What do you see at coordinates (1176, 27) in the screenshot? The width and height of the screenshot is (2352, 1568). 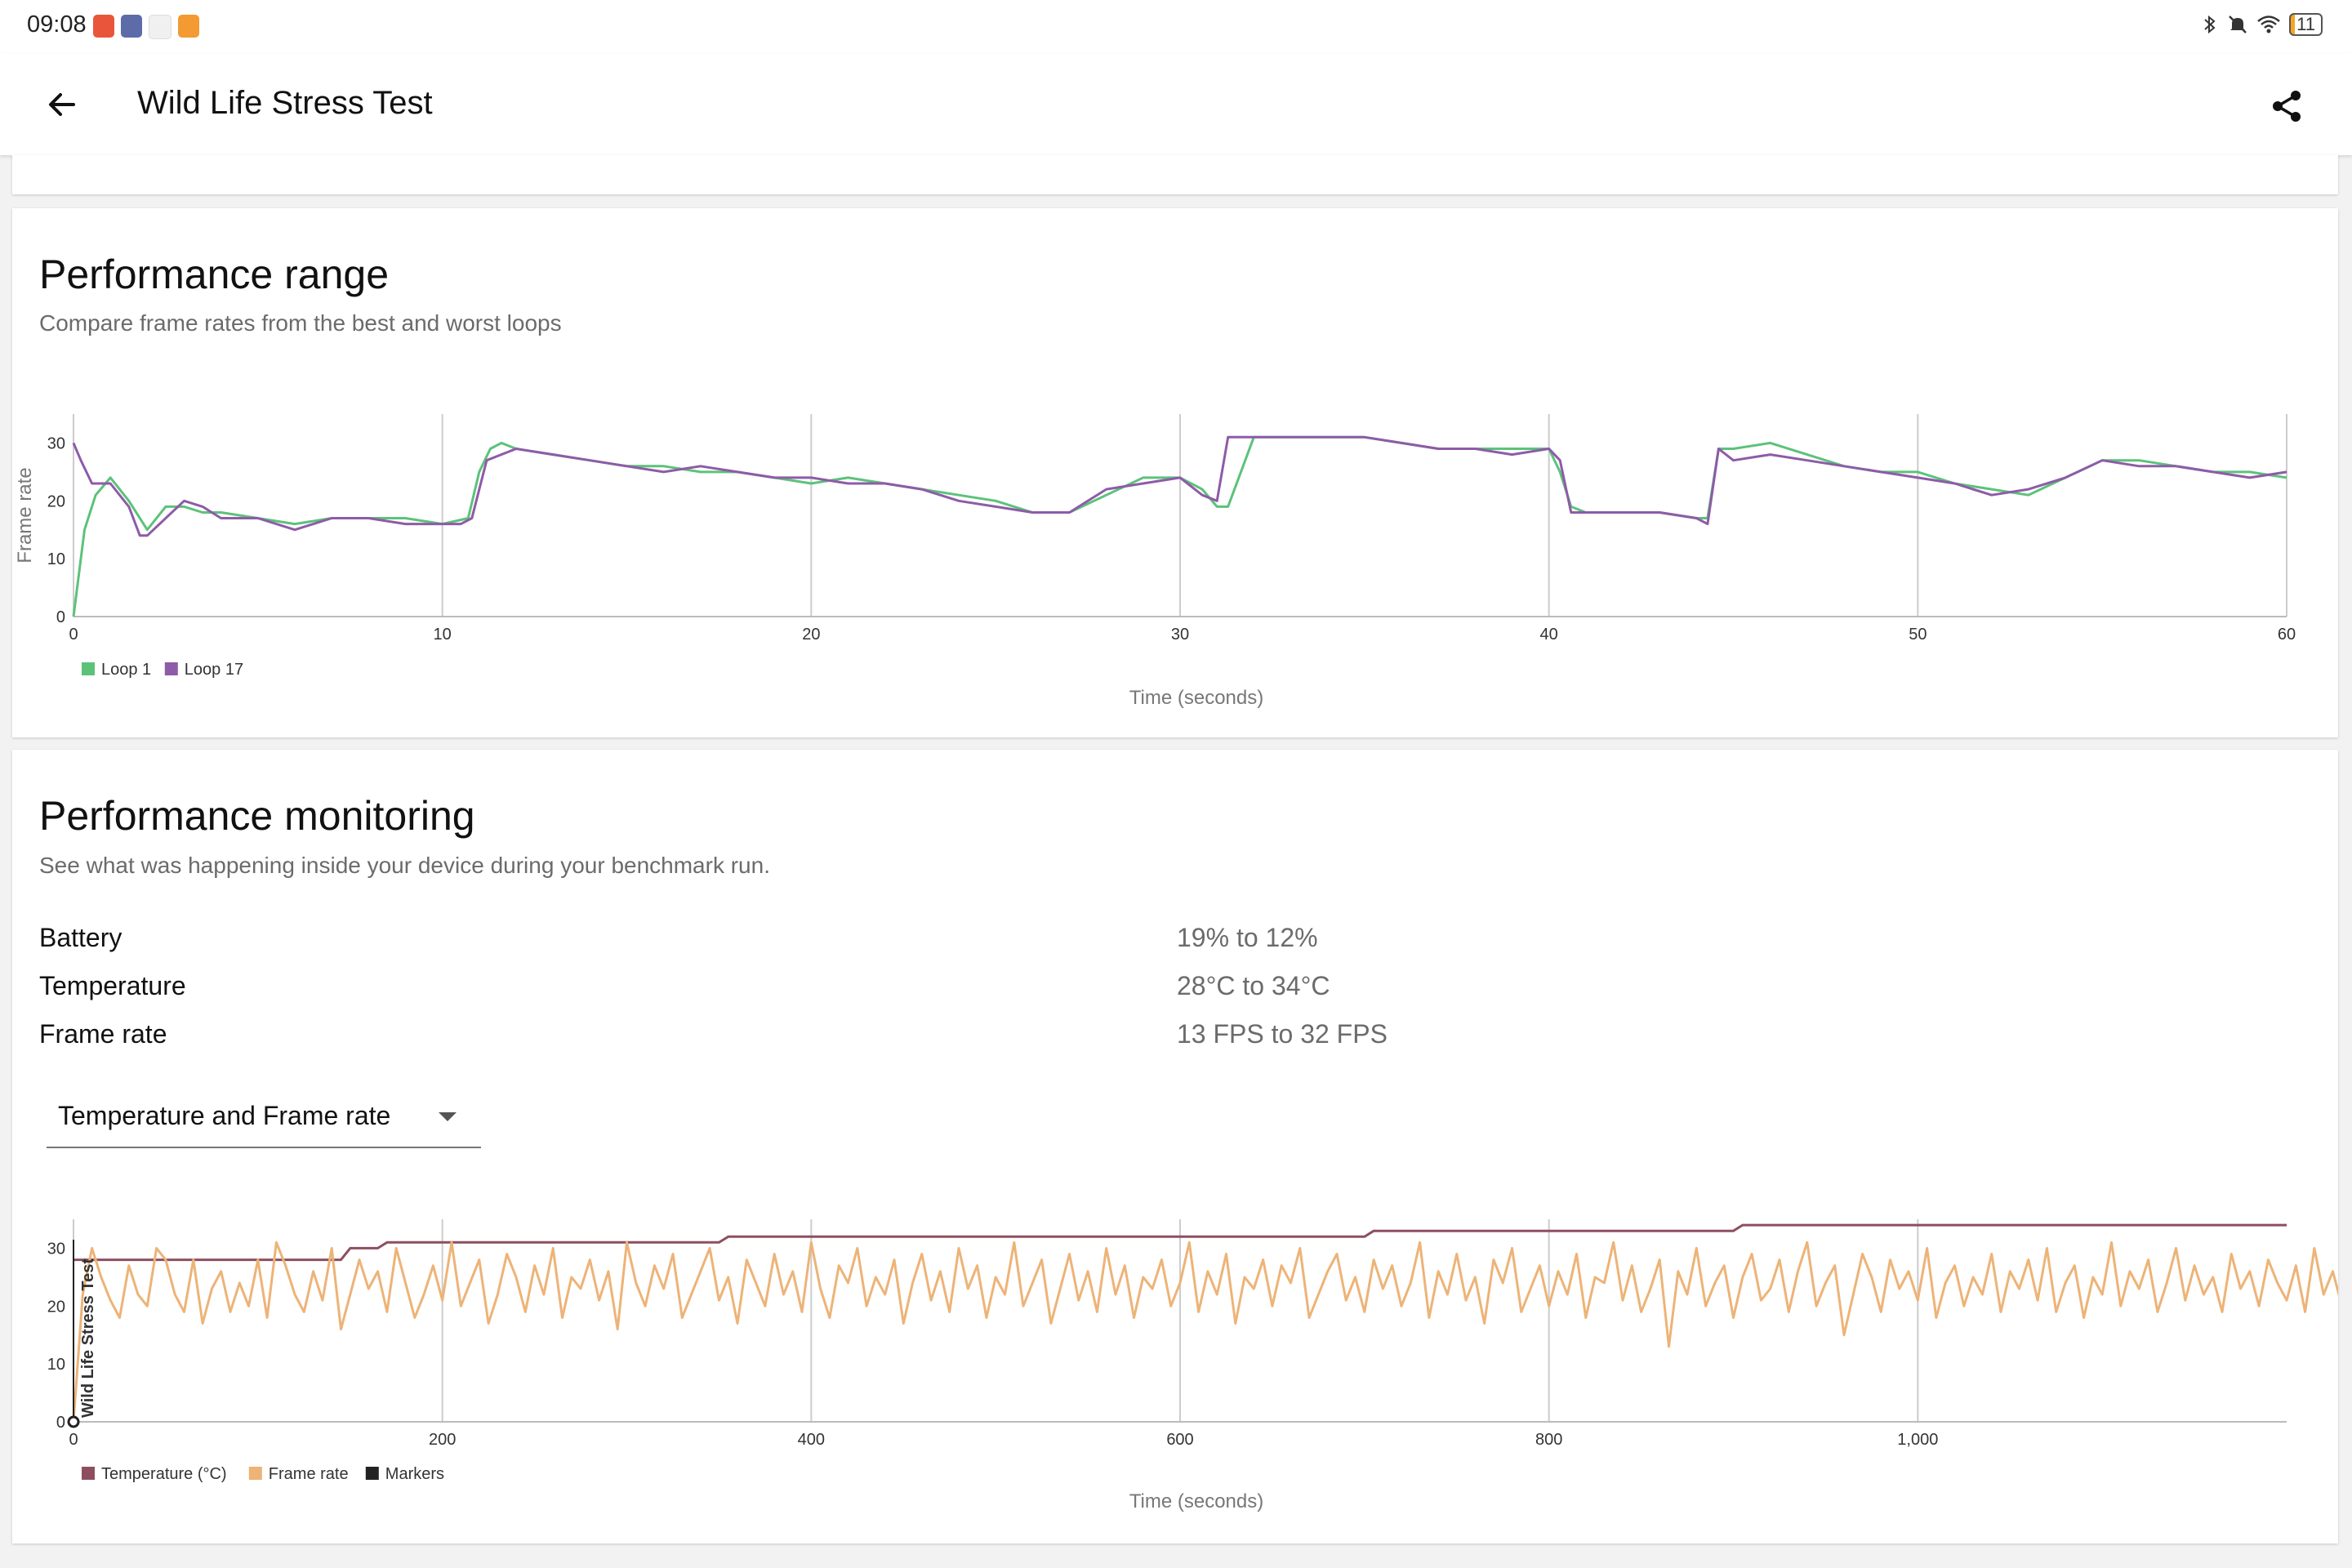 I see `status-bar: 09:08 11` at bounding box center [1176, 27].